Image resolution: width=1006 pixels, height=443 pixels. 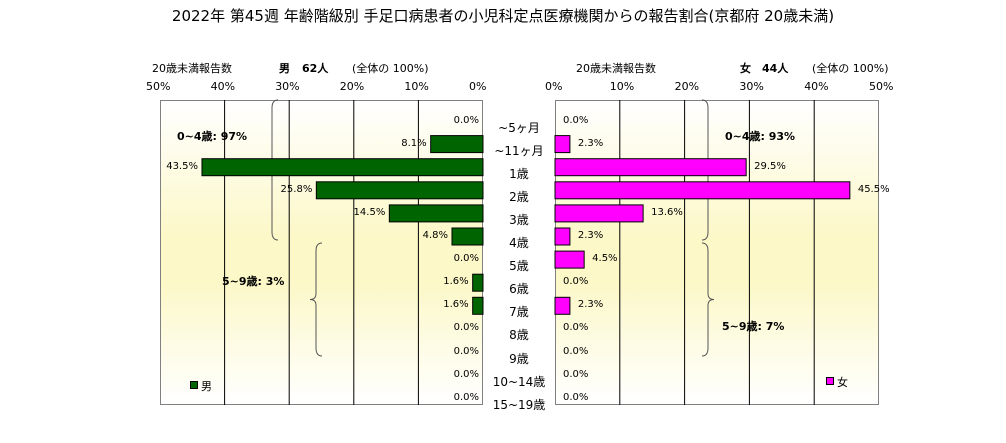 What do you see at coordinates (519, 312) in the screenshot?
I see `age-category-label: 7歳` at bounding box center [519, 312].